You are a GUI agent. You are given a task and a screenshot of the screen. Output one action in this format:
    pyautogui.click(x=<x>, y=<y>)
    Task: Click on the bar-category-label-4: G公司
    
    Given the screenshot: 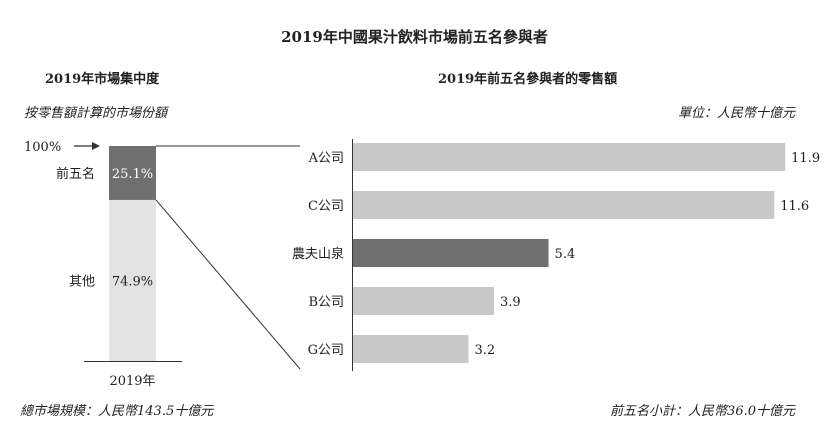 What is the action you would take?
    pyautogui.click(x=326, y=350)
    